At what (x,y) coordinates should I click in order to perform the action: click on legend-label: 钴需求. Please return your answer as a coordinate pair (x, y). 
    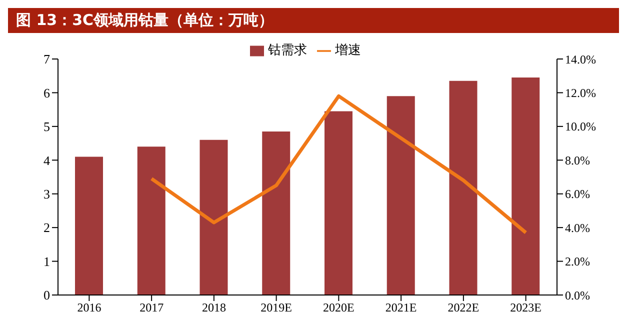
    Looking at the image, I should click on (287, 49).